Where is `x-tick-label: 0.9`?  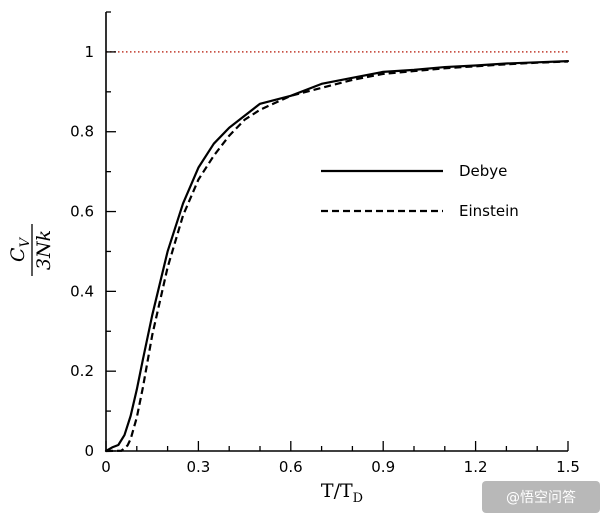
x-tick-label: 0.9 is located at coordinates (383, 467).